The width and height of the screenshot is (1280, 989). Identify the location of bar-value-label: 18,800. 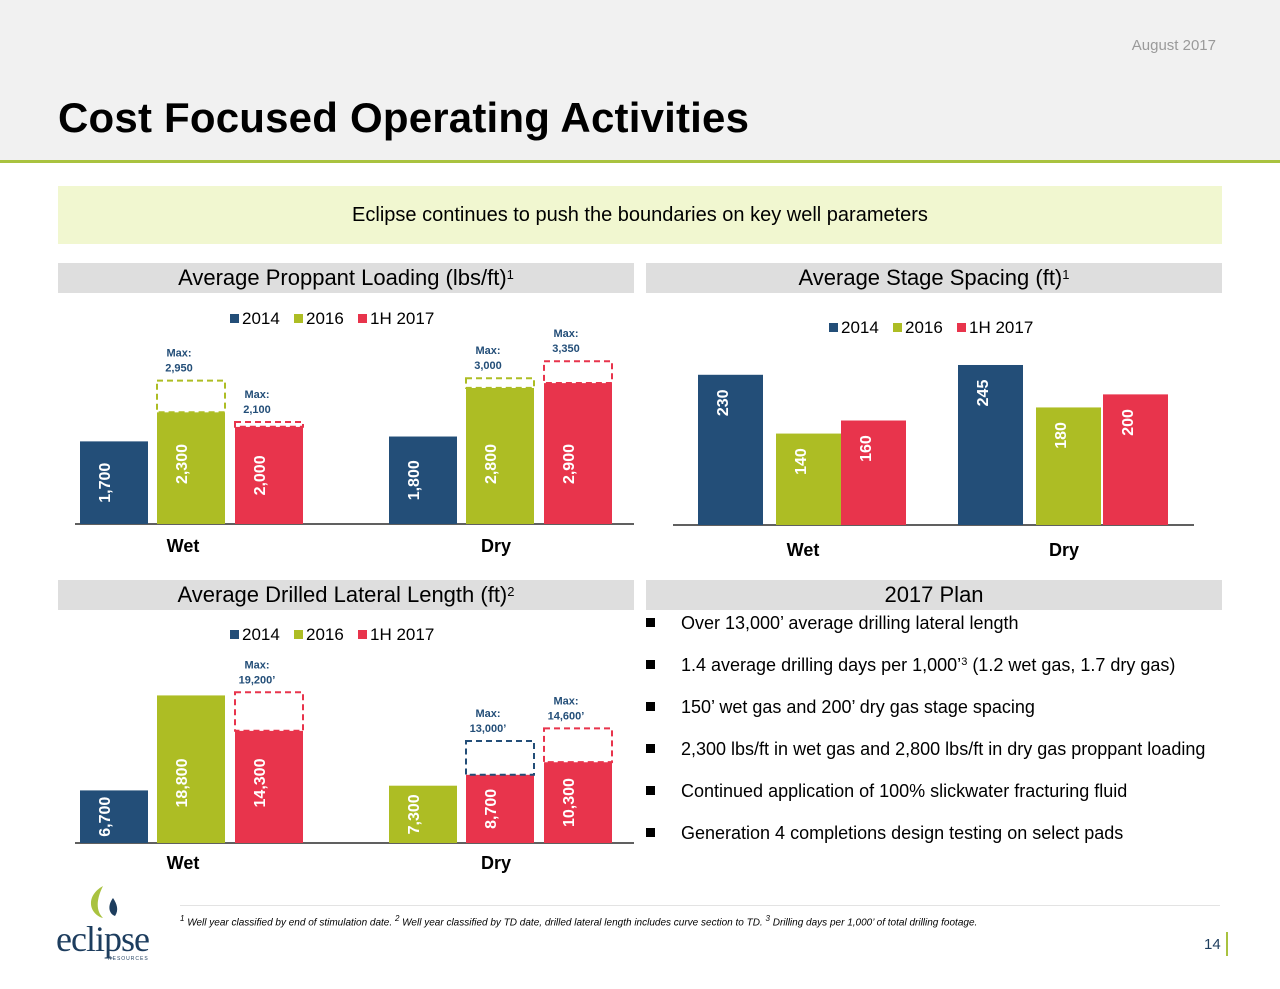
(182, 782).